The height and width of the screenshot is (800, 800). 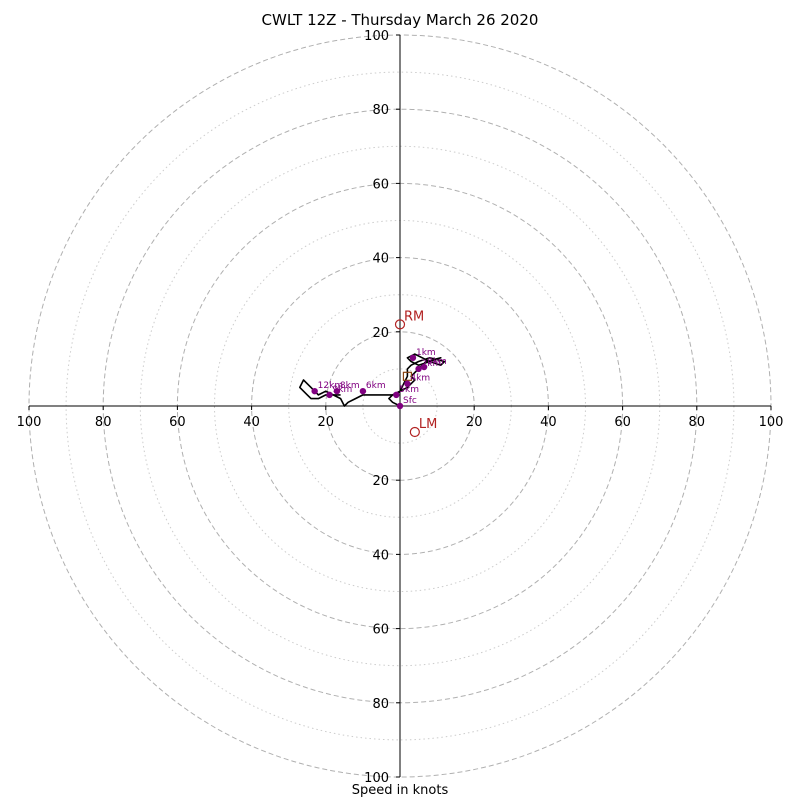 I want to click on height-marker-label: 12km, so click(x=330, y=386).